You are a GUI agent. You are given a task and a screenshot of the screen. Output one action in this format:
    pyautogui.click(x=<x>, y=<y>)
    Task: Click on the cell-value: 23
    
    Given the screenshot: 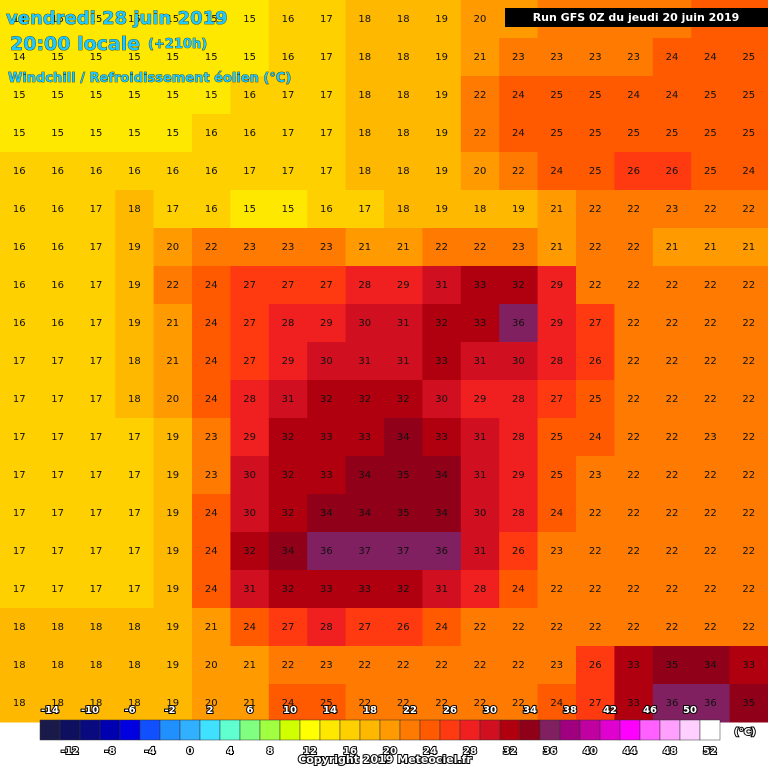 What is the action you would take?
    pyautogui.click(x=556, y=551)
    